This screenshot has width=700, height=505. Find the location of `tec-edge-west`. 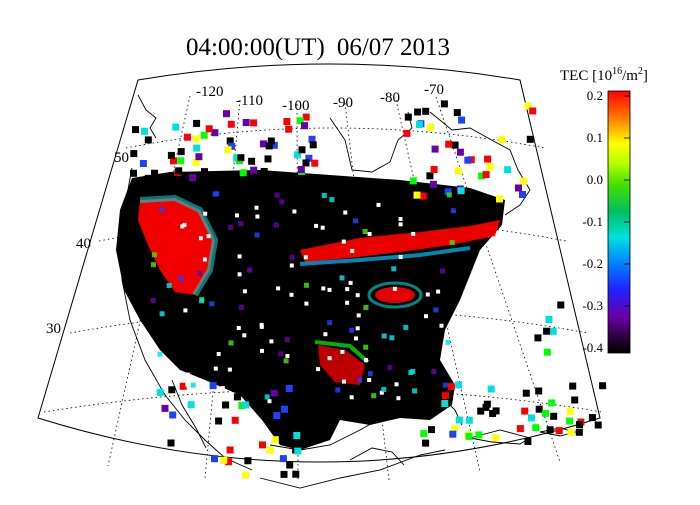

tec-edge-west is located at coordinates (179, 245).